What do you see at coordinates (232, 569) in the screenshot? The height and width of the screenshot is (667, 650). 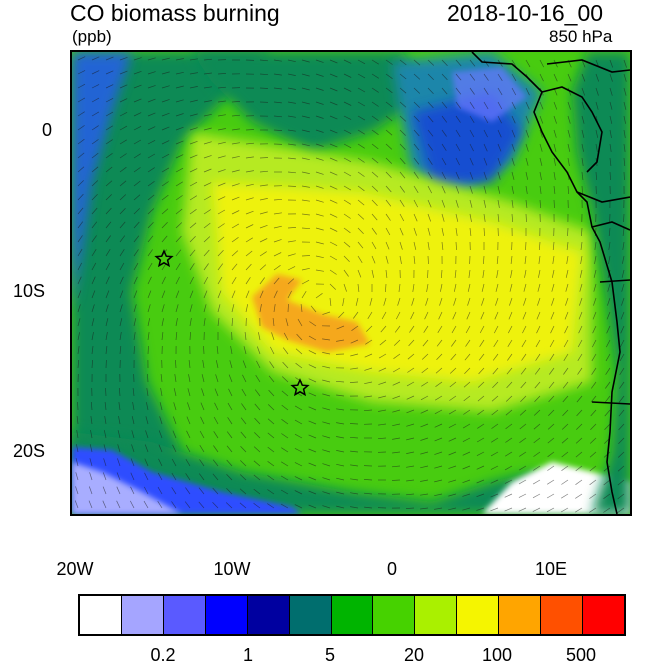 I see `x-tick-10w: 10W` at bounding box center [232, 569].